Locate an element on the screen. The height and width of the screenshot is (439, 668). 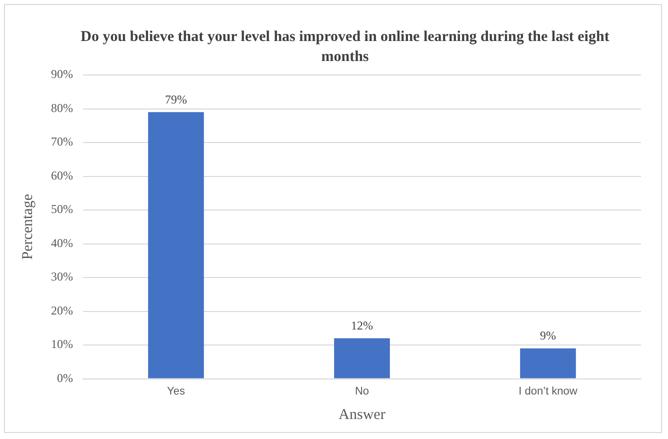
chart-title: Do you believe that your level has improved in online learning during the last eight months is located at coordinates (345, 47).